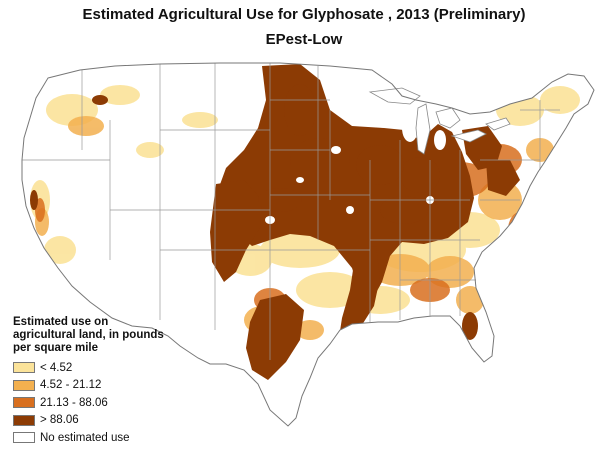 The height and width of the screenshot is (460, 608). Describe the element at coordinates (24, 438) in the screenshot. I see `legend-swatch-no-use` at that location.